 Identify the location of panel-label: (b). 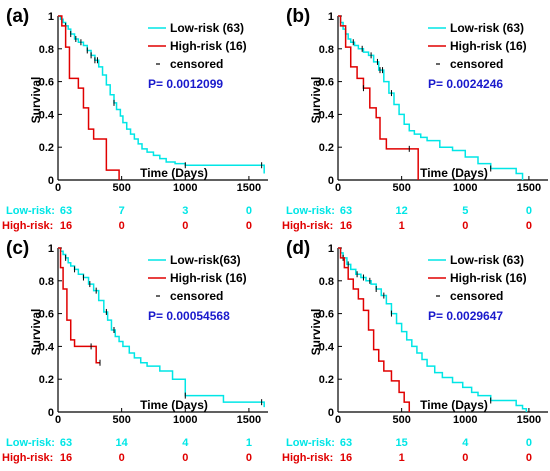
(298, 16).